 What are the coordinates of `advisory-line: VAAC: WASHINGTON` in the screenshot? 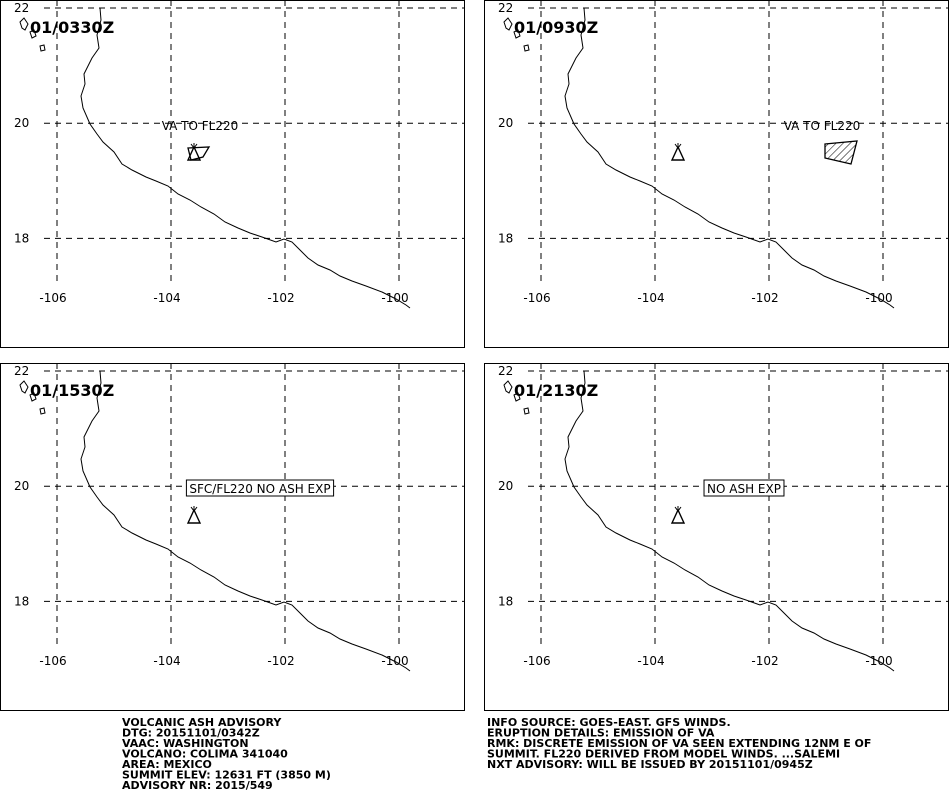 It's located at (185, 743).